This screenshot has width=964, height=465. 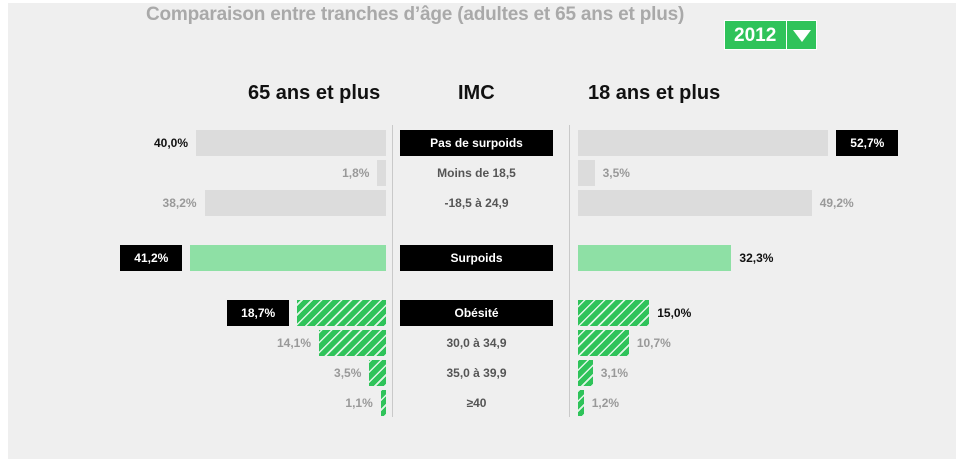 What do you see at coordinates (755, 35) in the screenshot?
I see `year-selected-value: 2012` at bounding box center [755, 35].